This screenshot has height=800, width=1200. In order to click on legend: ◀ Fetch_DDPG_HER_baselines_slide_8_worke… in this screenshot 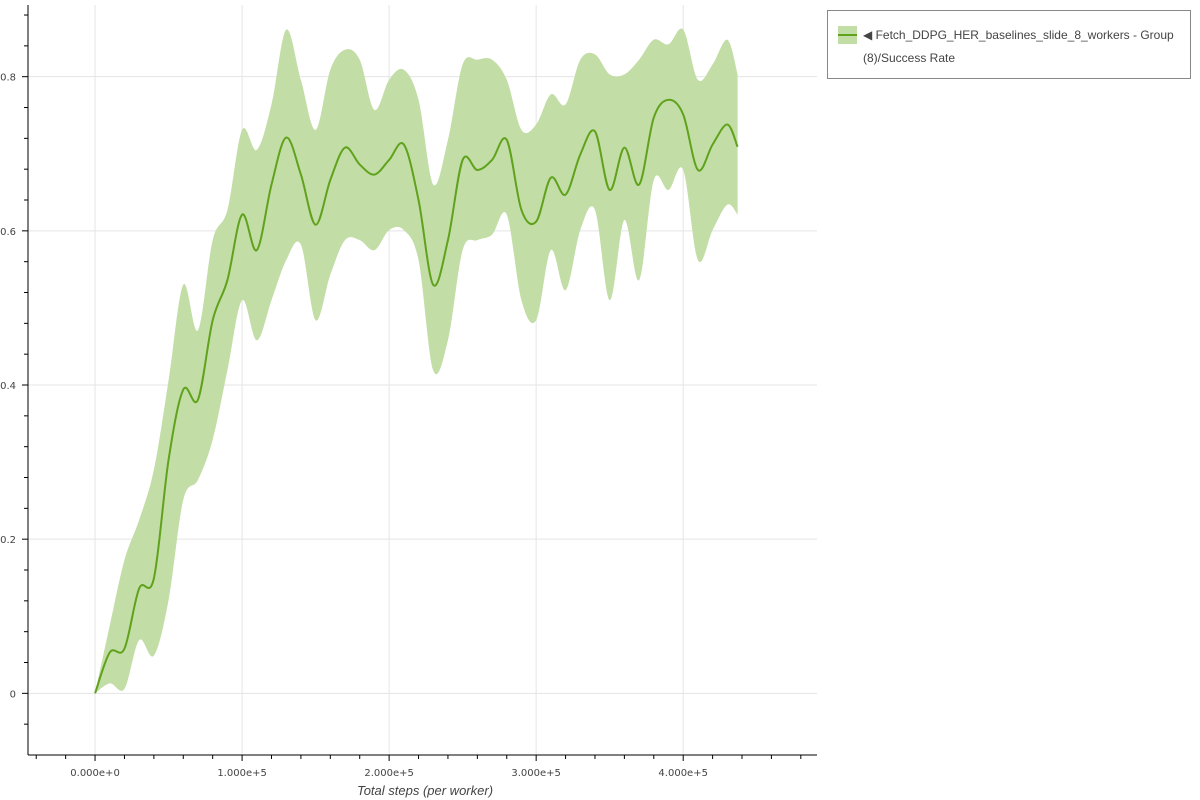, I will do `click(1009, 44)`.